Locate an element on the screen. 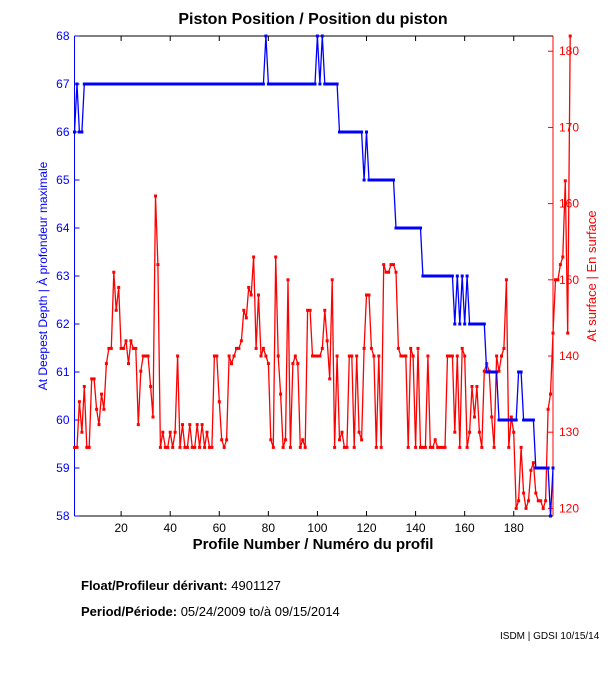 This screenshot has height=675, width=611. y-left-tick-label: 68 is located at coordinates (63, 36).